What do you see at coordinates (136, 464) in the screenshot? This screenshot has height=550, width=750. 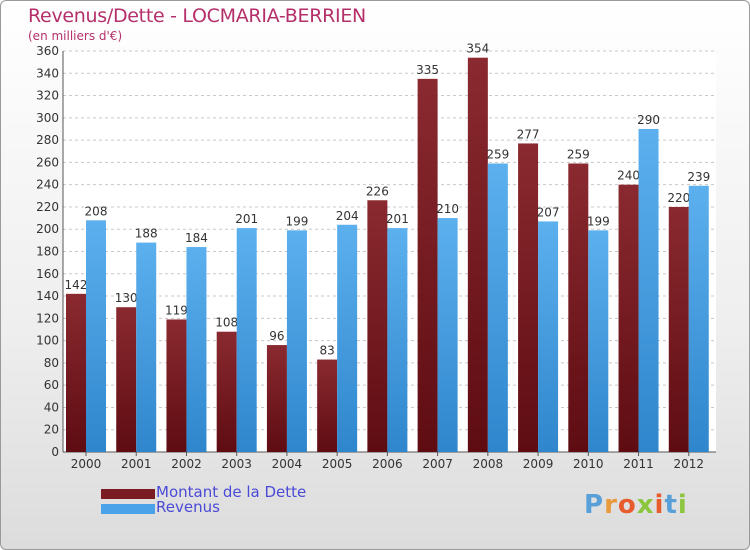 I see `x-tick-label: 2001` at bounding box center [136, 464].